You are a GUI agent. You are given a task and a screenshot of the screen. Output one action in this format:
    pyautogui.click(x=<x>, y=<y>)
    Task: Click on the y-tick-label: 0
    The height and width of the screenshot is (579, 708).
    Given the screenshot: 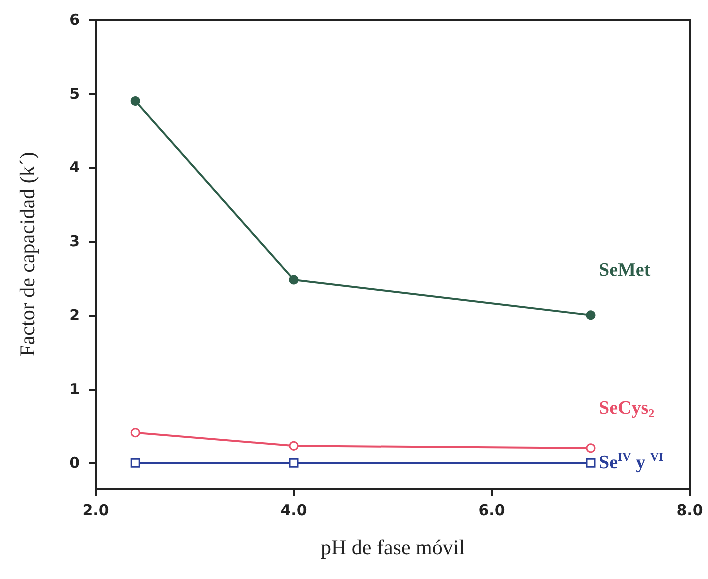 What is the action you would take?
    pyautogui.click(x=75, y=463)
    